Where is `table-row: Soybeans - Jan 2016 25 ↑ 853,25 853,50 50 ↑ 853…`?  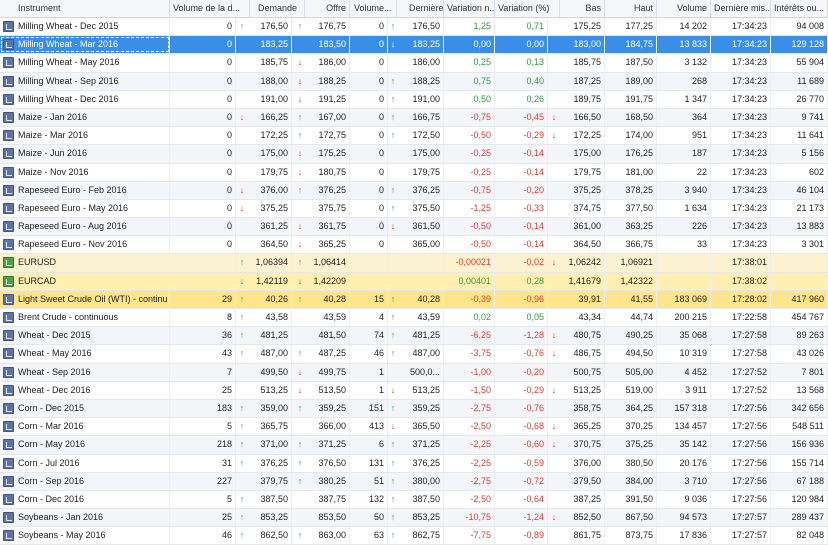 table-row: Soybeans - Jan 2016 25 ↑ 853,25 853,50 50 ↑ 853… is located at coordinates (414, 518).